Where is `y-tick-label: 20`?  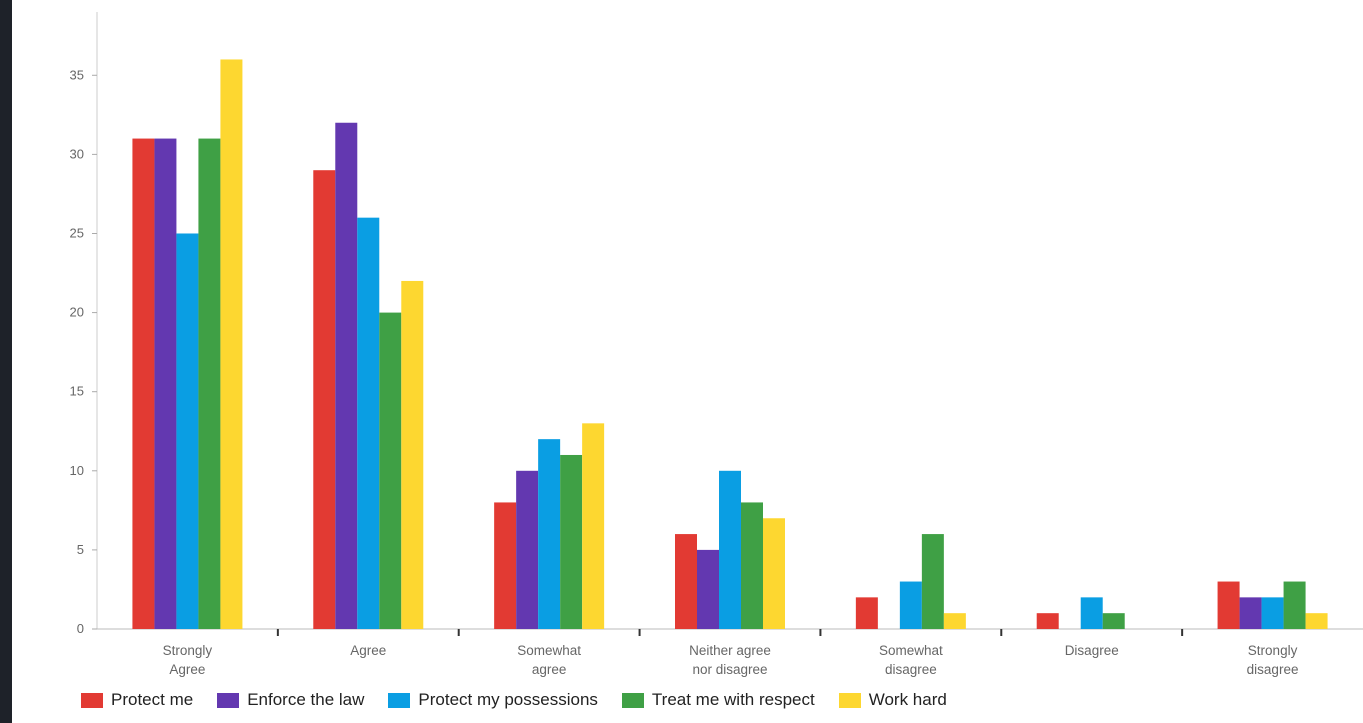
y-tick-label: 20 is located at coordinates (77, 312).